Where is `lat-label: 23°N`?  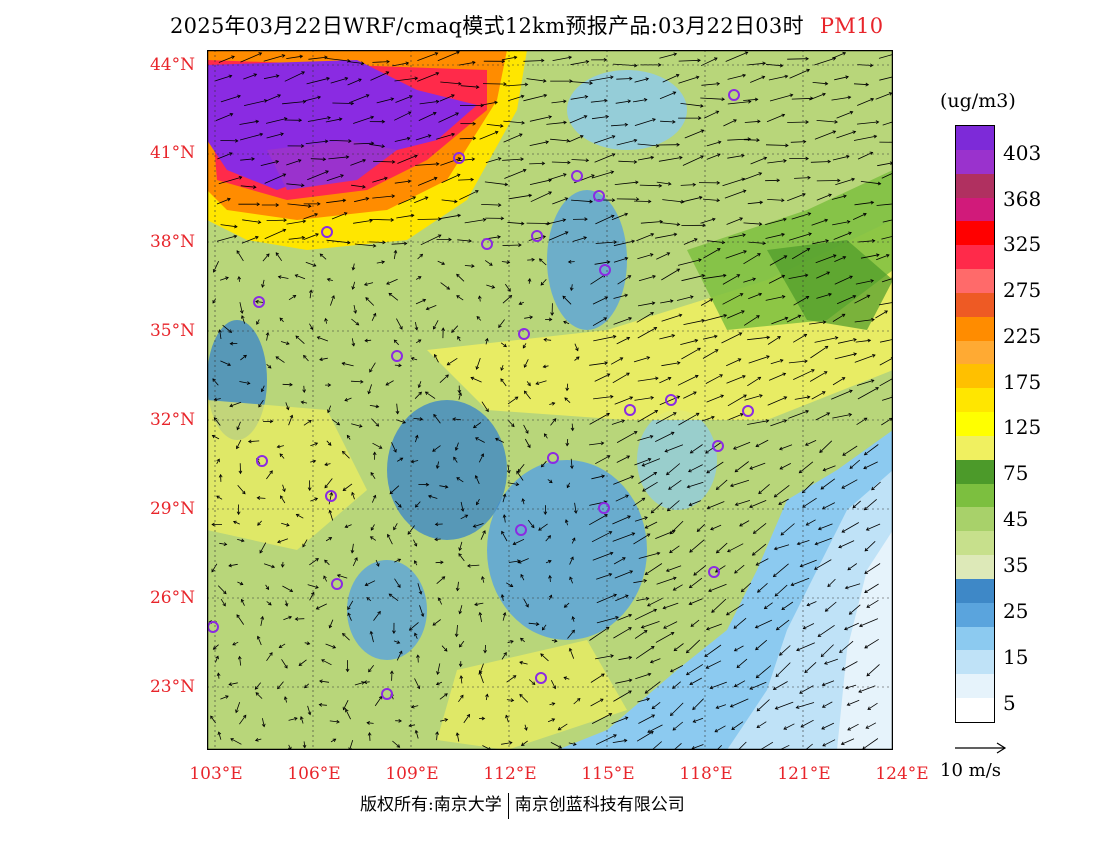
lat-label: 23°N is located at coordinates (172, 687).